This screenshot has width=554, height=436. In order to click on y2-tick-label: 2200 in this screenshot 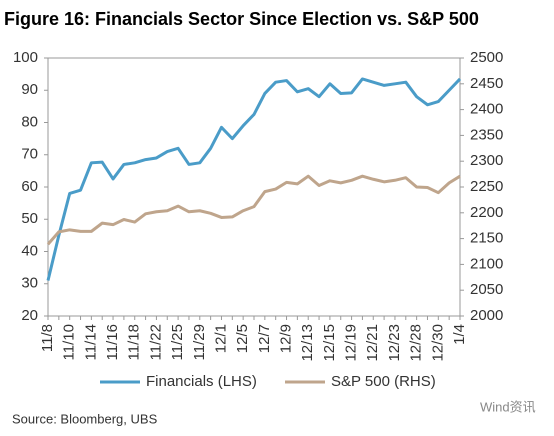, I will do `click(486, 212)`.